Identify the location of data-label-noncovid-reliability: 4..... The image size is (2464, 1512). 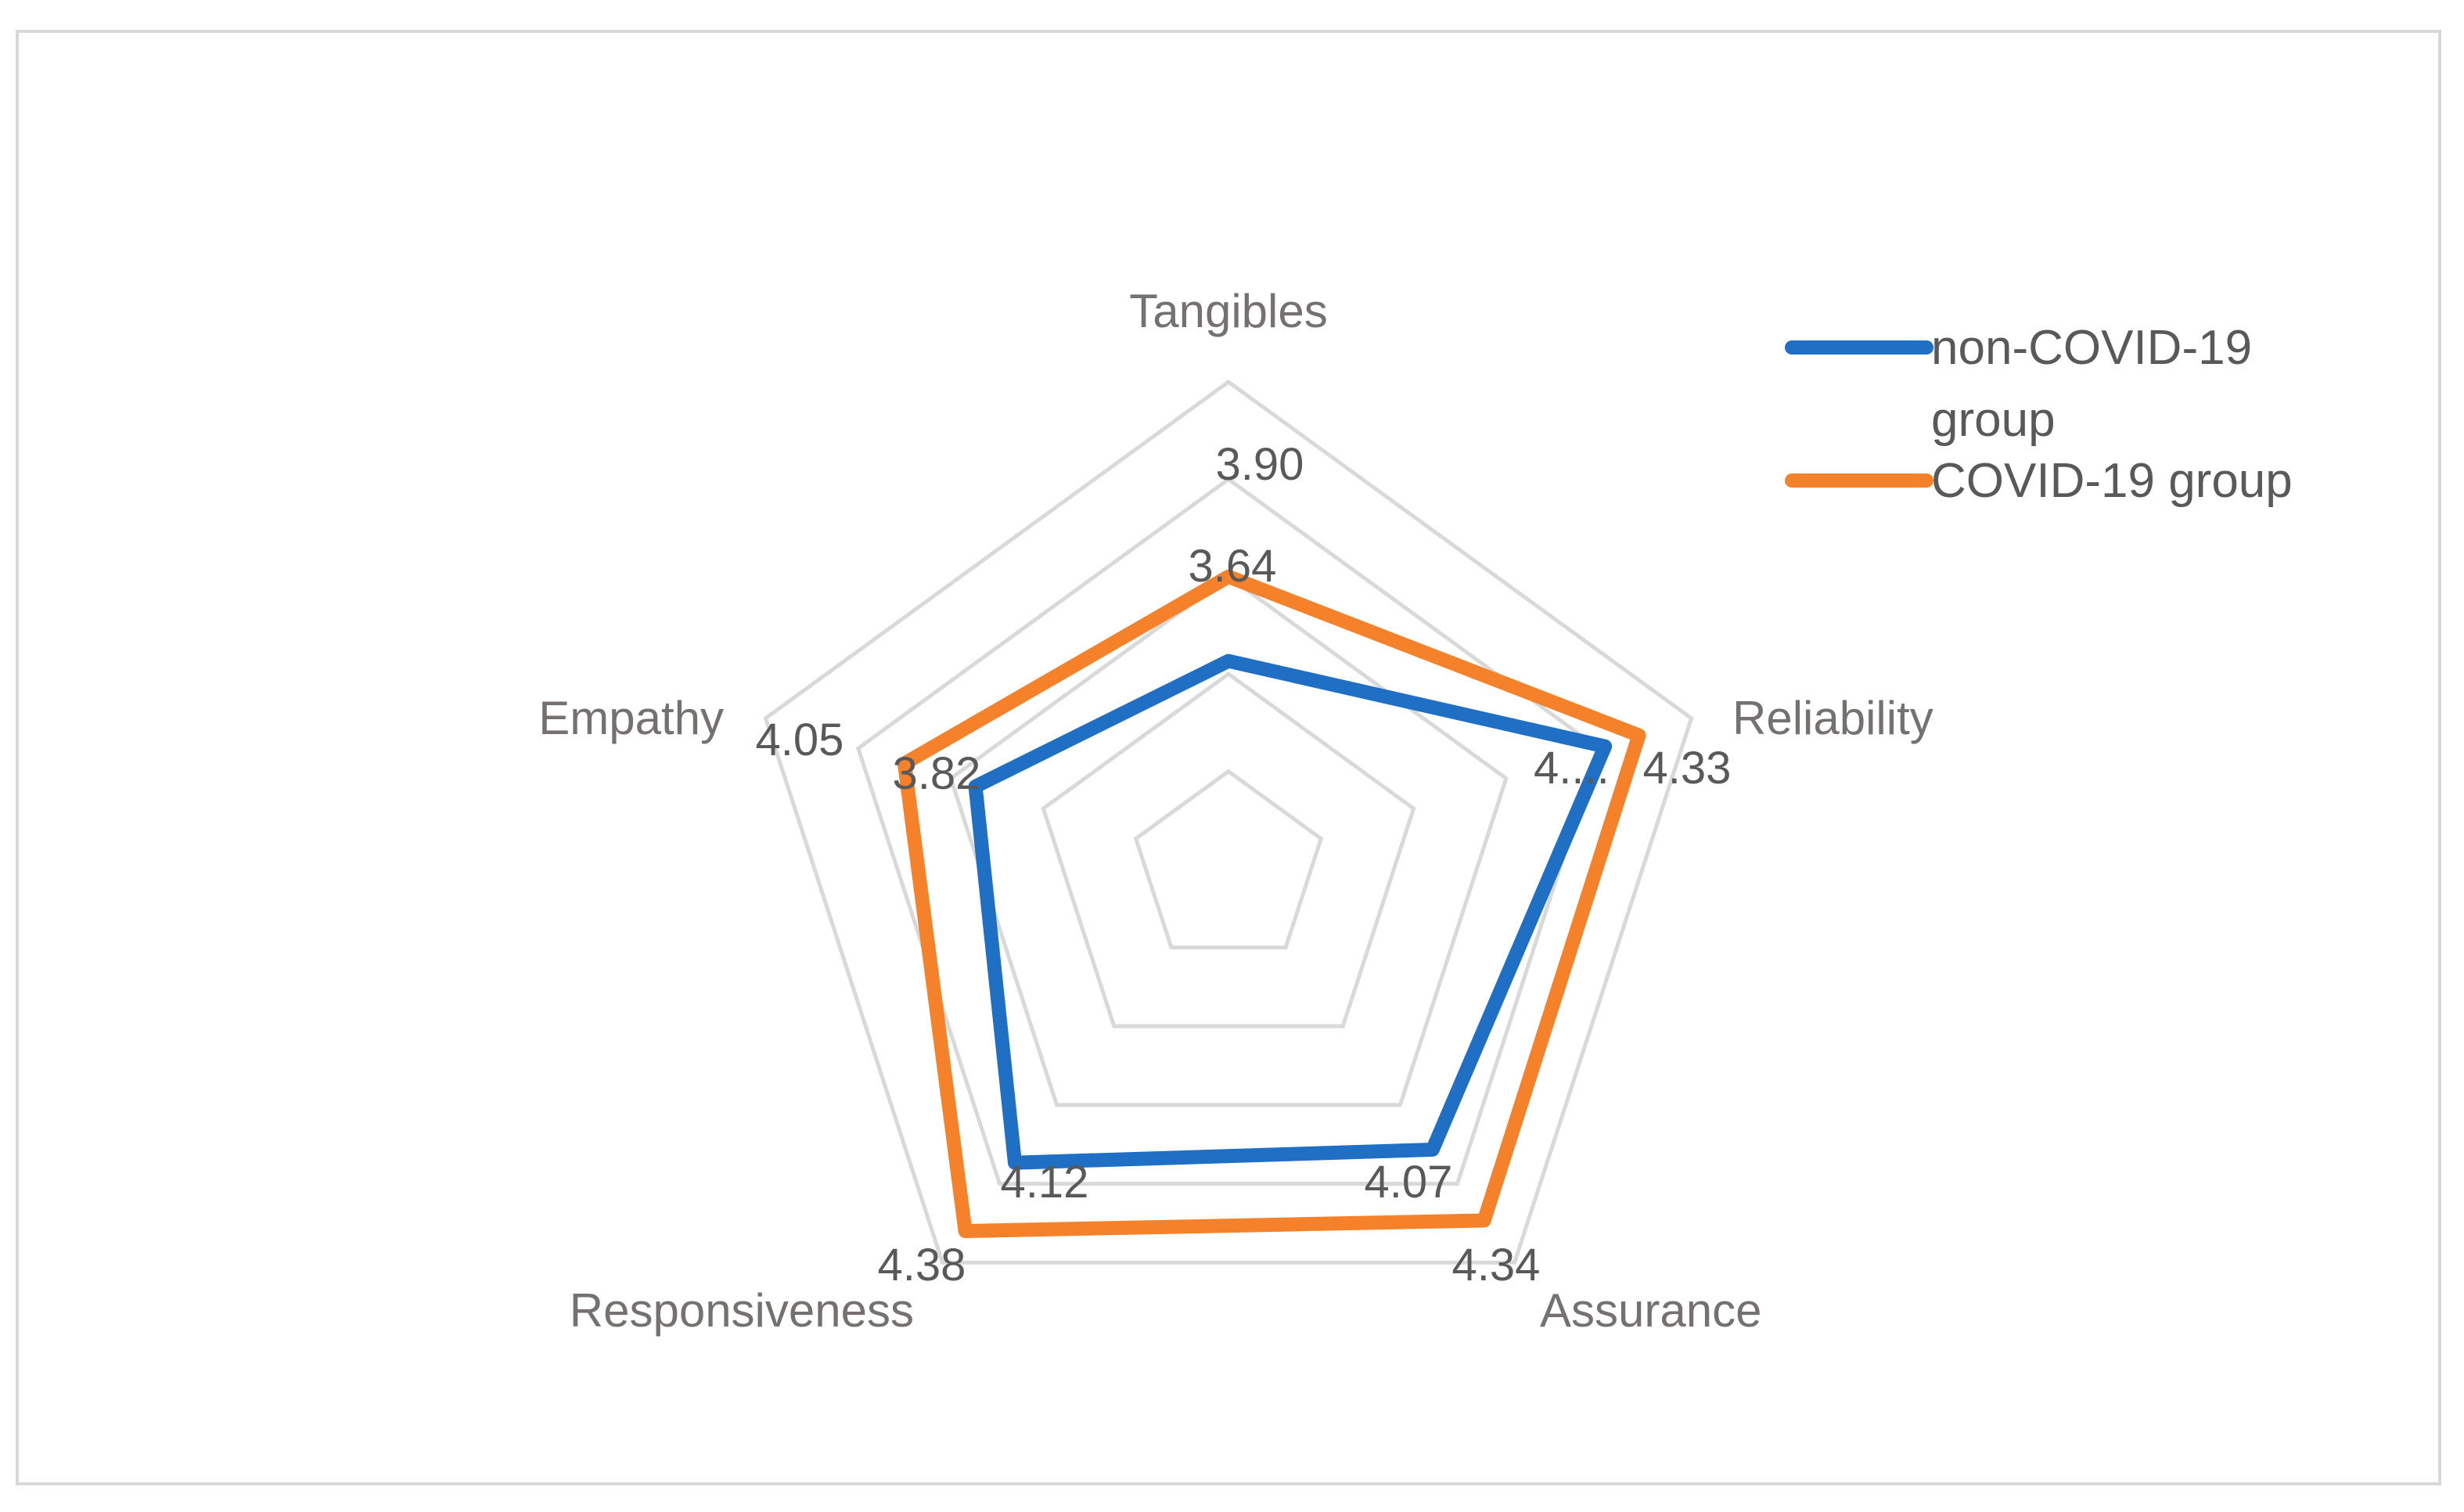
(1572, 768).